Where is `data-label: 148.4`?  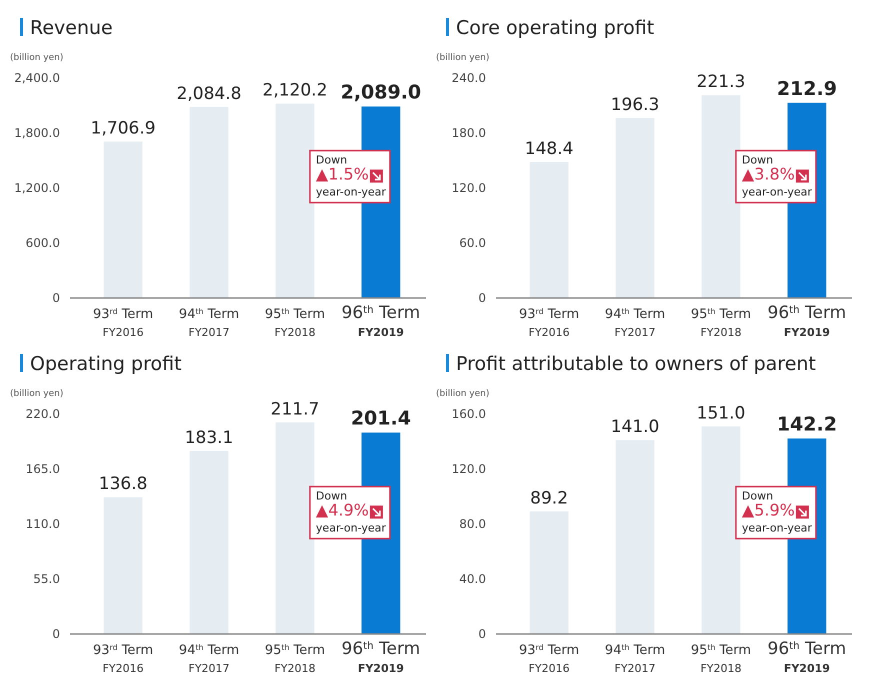 data-label: 148.4 is located at coordinates (549, 148).